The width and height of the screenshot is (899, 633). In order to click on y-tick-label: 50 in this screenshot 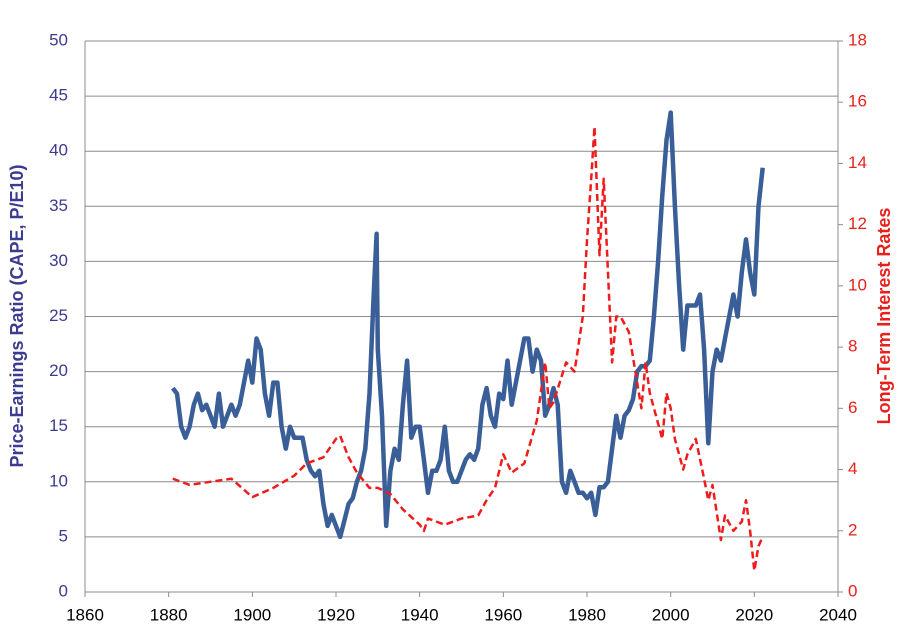, I will do `click(58, 39)`.